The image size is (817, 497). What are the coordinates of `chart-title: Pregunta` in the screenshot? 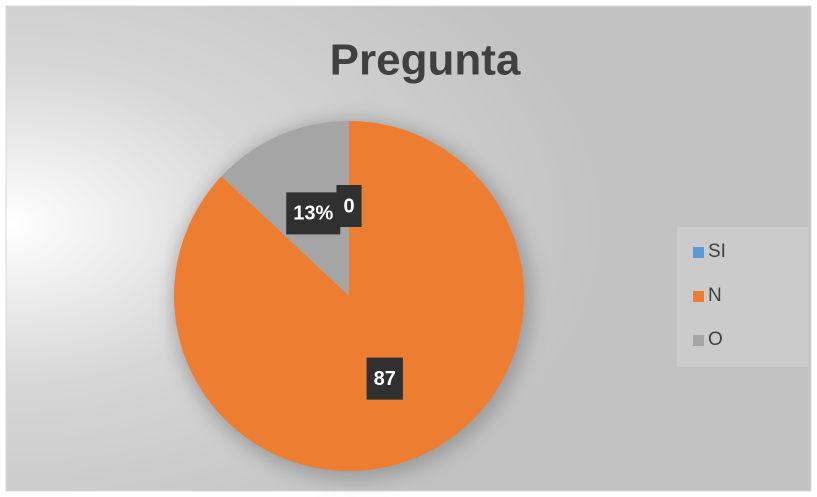 It's located at (425, 60).